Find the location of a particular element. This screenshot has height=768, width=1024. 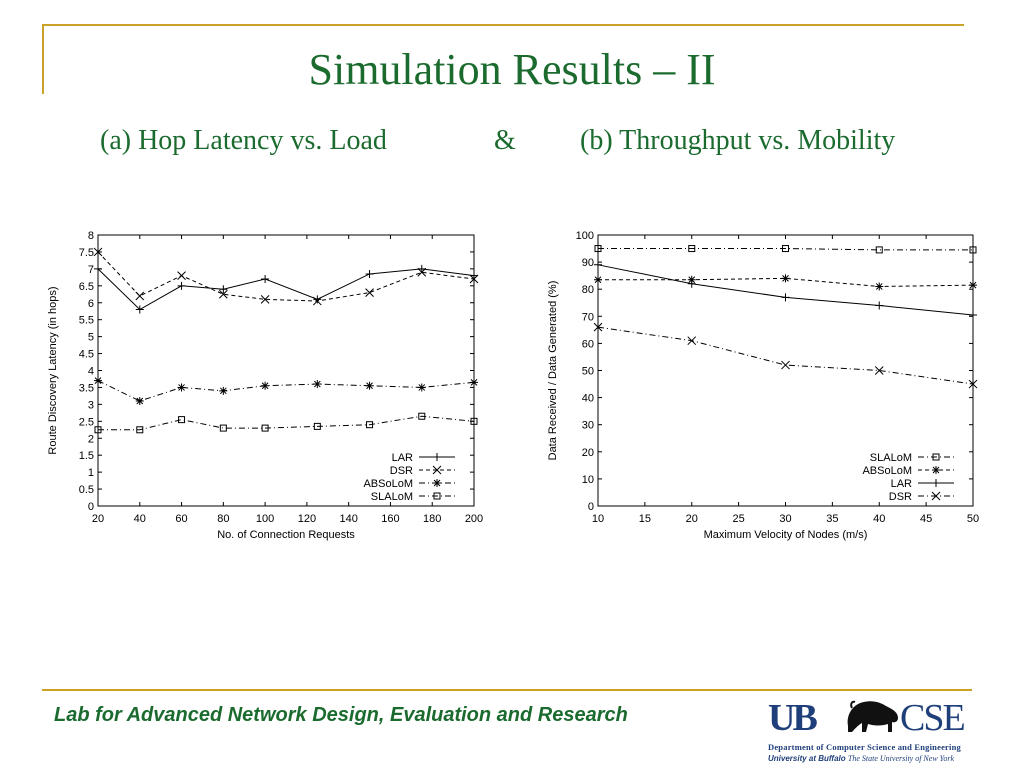

left-rule is located at coordinates (43, 59).